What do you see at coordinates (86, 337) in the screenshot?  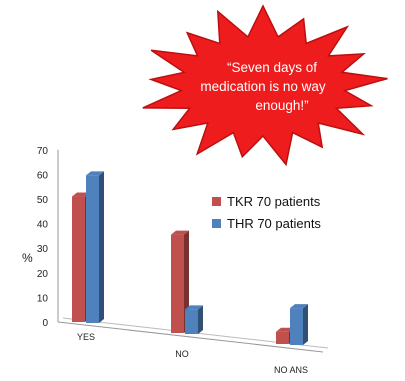 I see `category-label: YES` at bounding box center [86, 337].